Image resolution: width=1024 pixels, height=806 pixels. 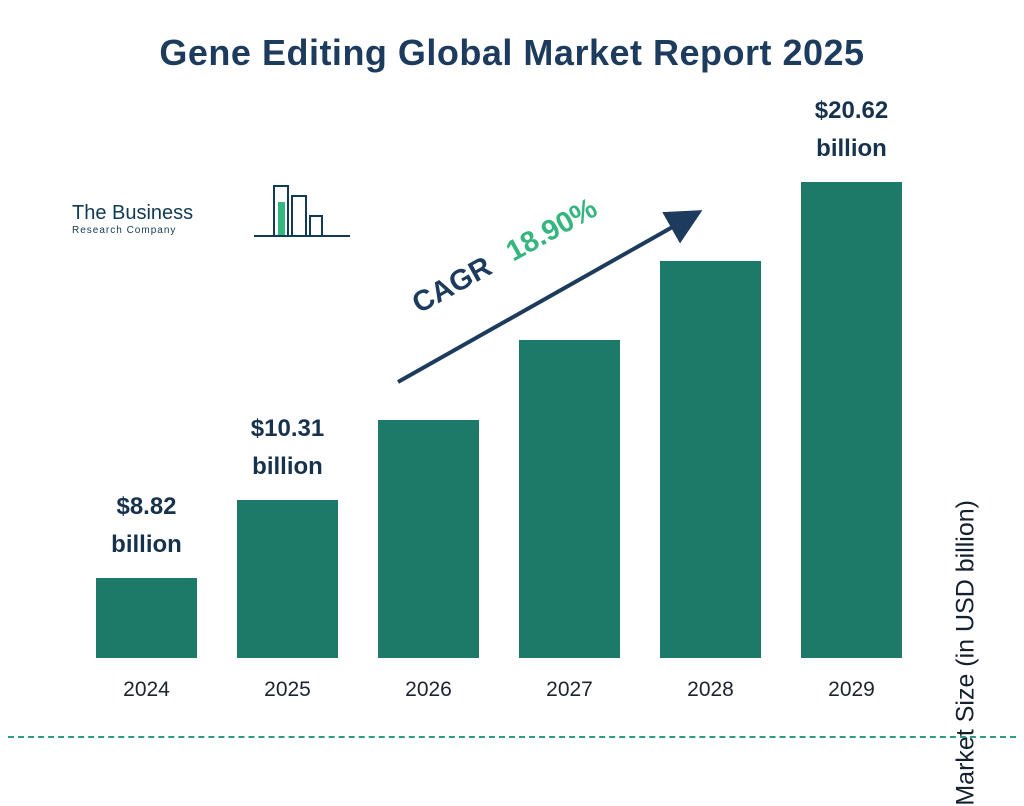 What do you see at coordinates (428, 689) in the screenshot?
I see `x-axis-label-2026: 2026` at bounding box center [428, 689].